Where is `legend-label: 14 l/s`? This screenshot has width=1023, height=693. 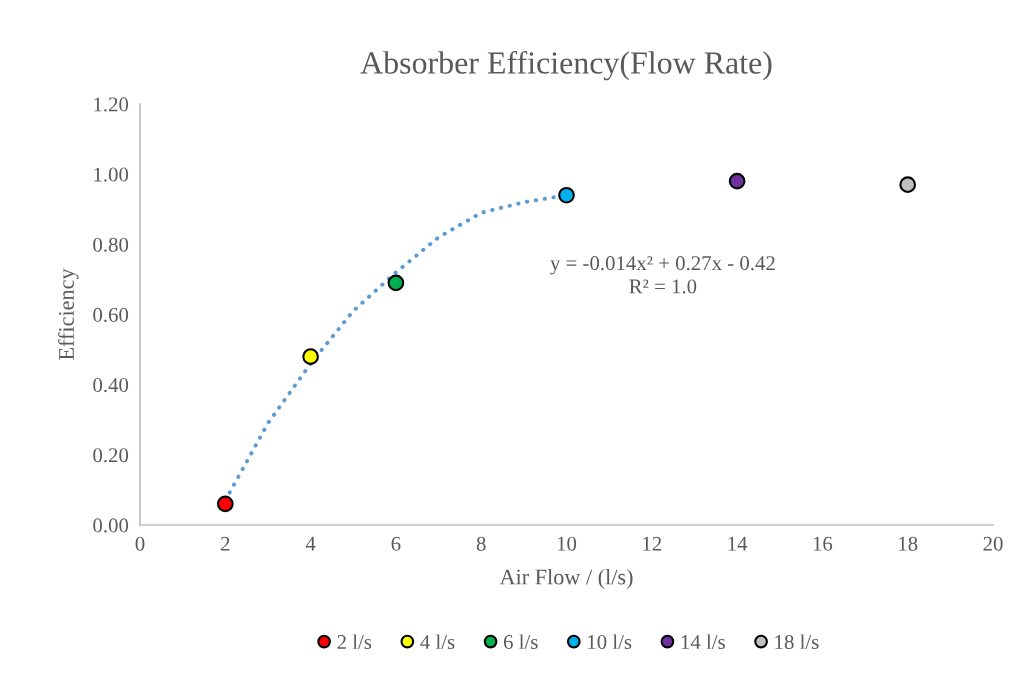 legend-label: 14 l/s is located at coordinates (703, 642).